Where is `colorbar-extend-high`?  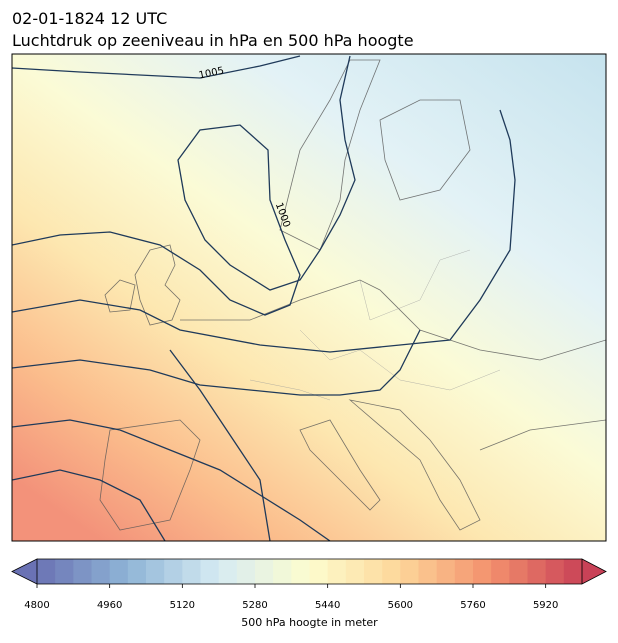 colorbar-extend-high is located at coordinates (594, 571).